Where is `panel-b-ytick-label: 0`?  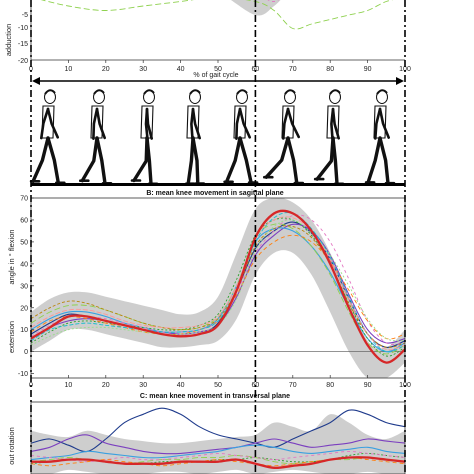
panel-b-ytick-label: 0 is located at coordinates (26, 352).